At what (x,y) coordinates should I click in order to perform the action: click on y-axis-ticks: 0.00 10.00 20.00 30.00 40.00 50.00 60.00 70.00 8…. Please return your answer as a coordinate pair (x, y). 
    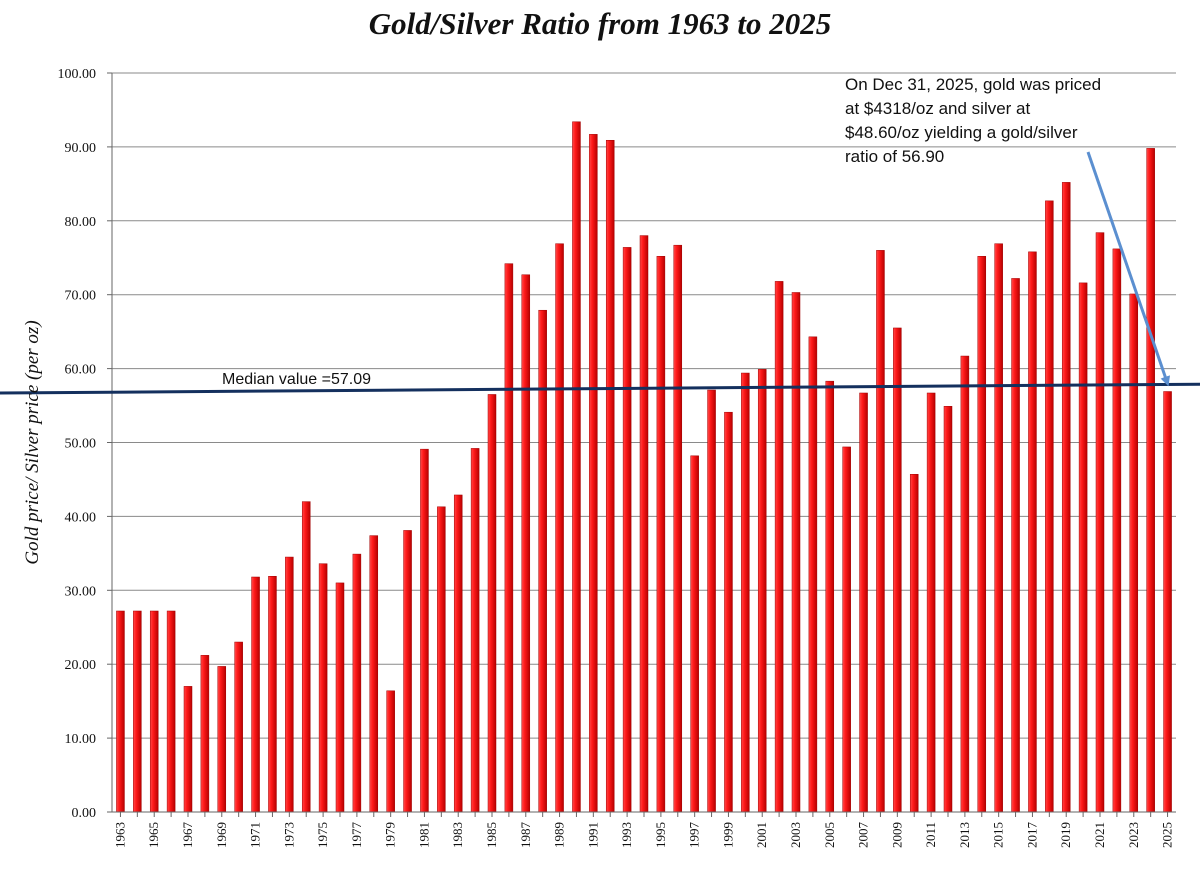
    Looking at the image, I should click on (85, 444).